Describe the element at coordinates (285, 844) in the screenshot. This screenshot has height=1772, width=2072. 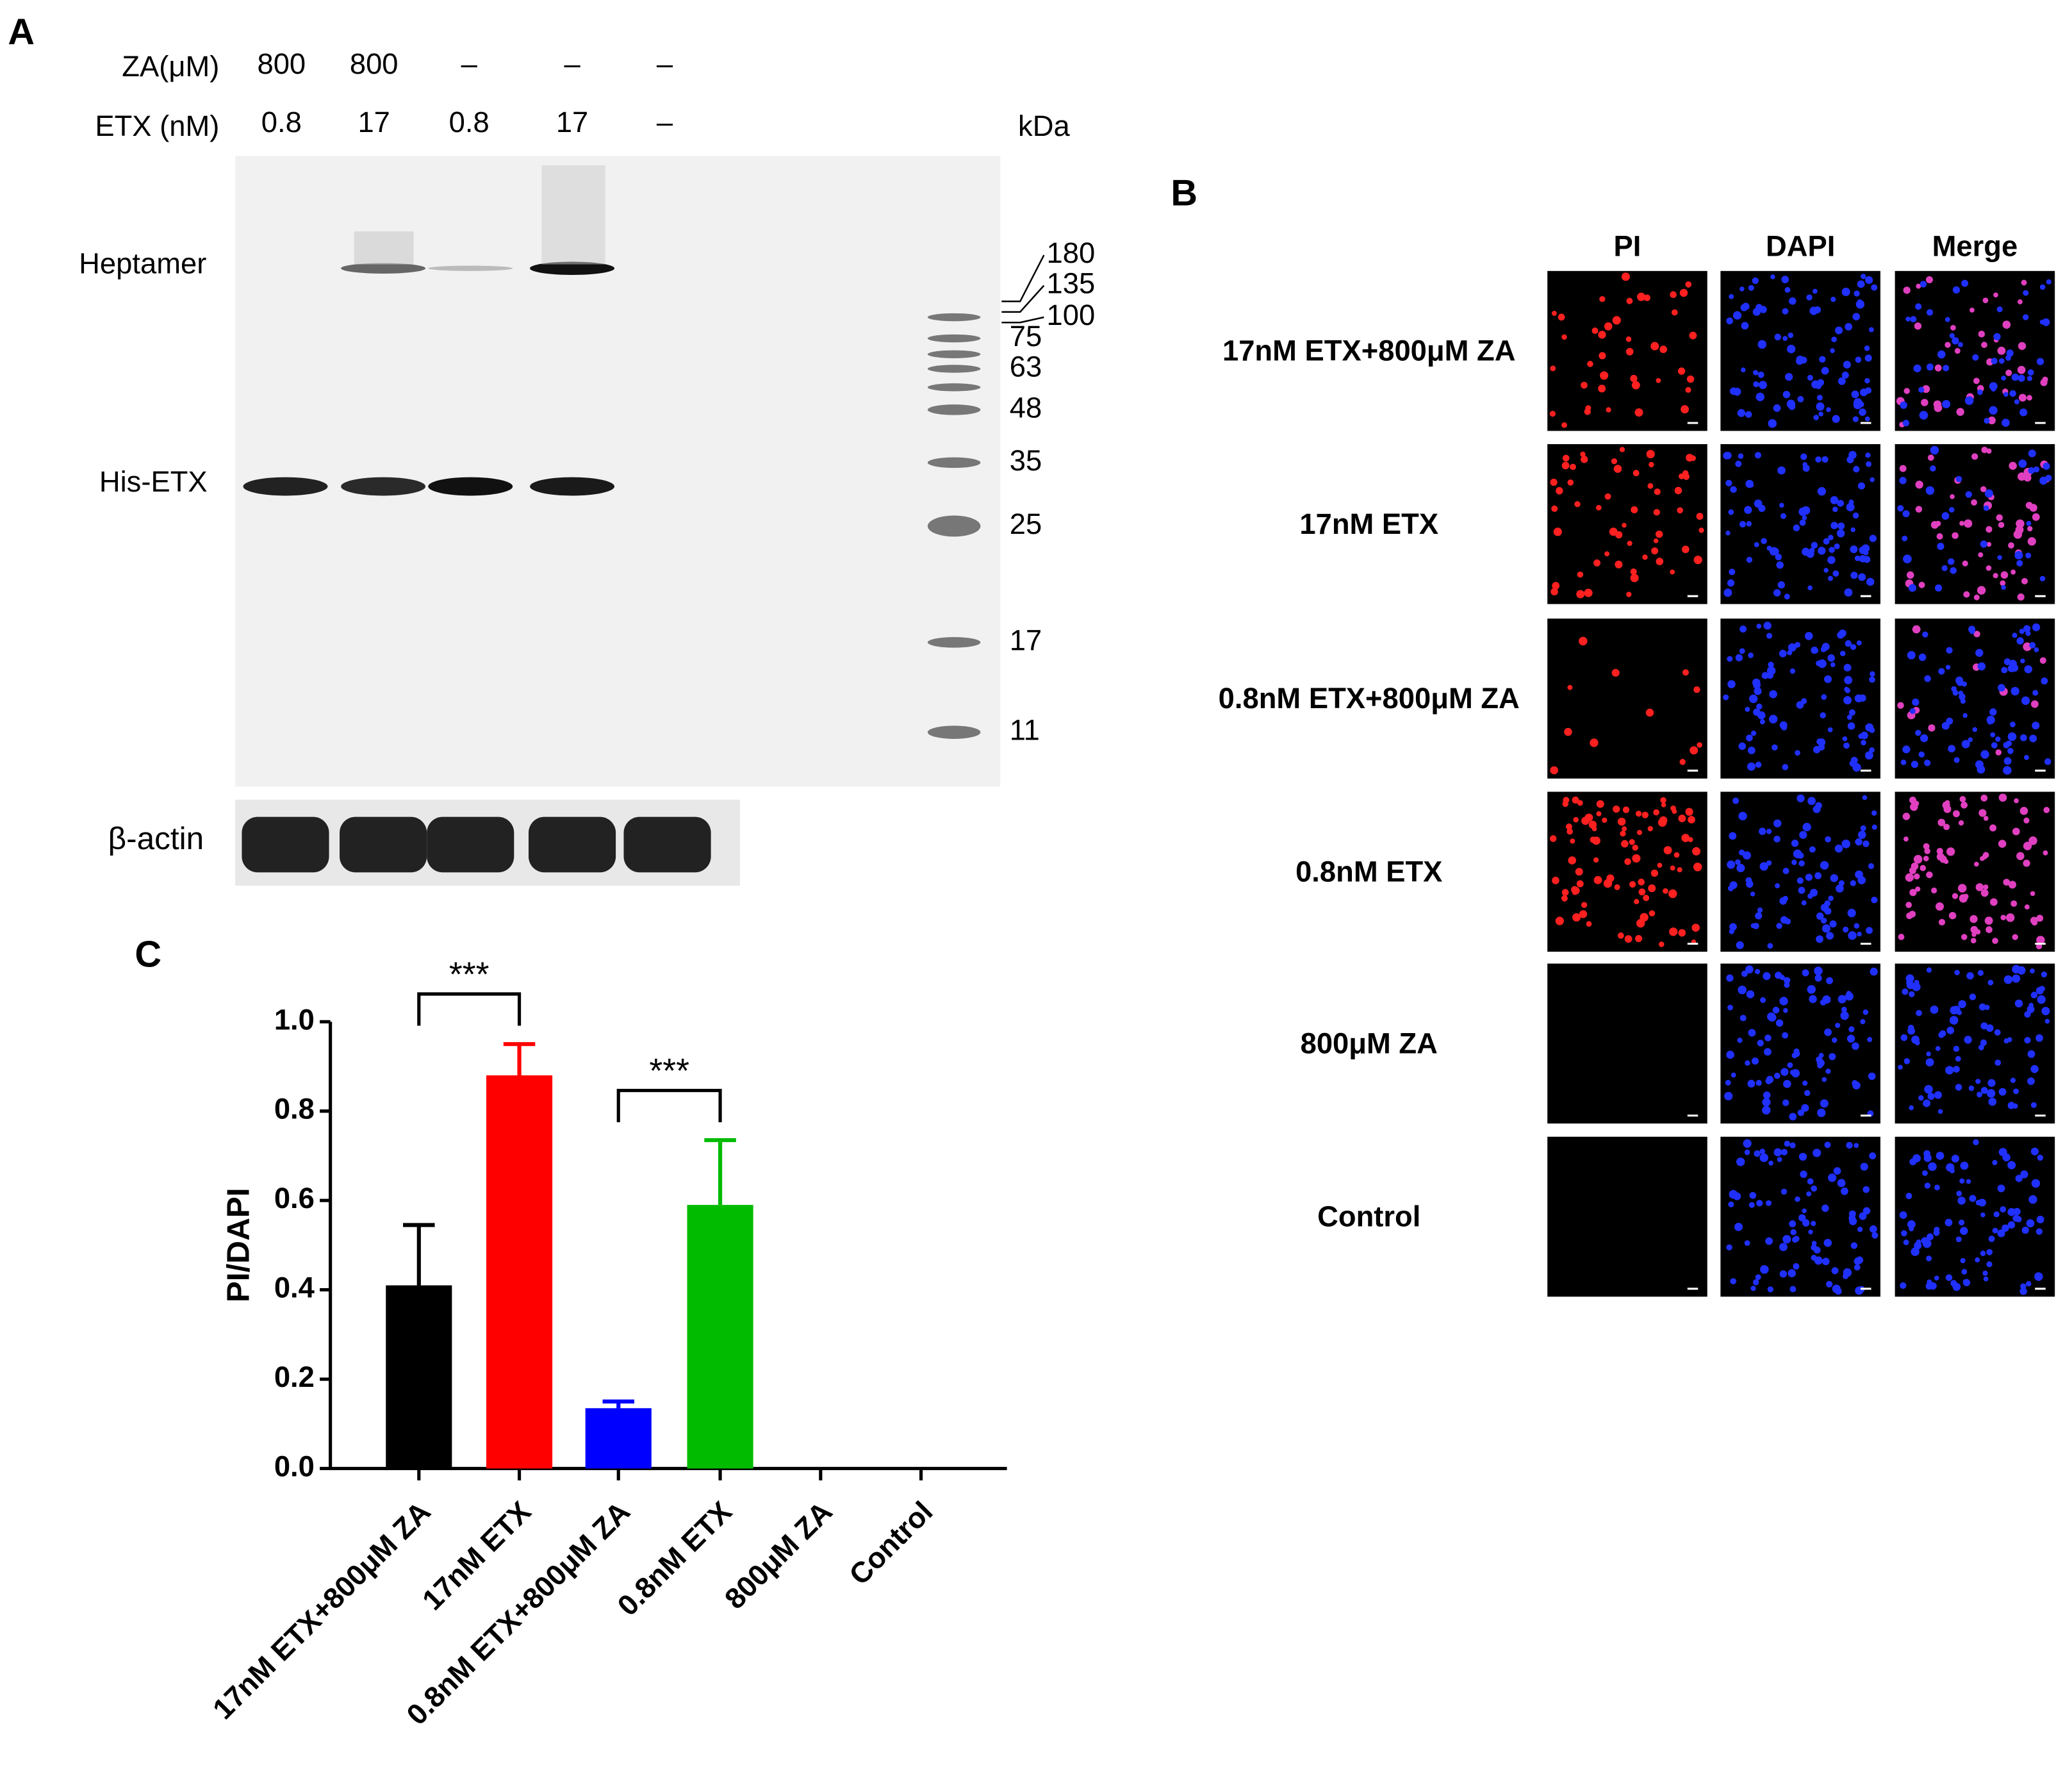
I see `actin-band` at that location.